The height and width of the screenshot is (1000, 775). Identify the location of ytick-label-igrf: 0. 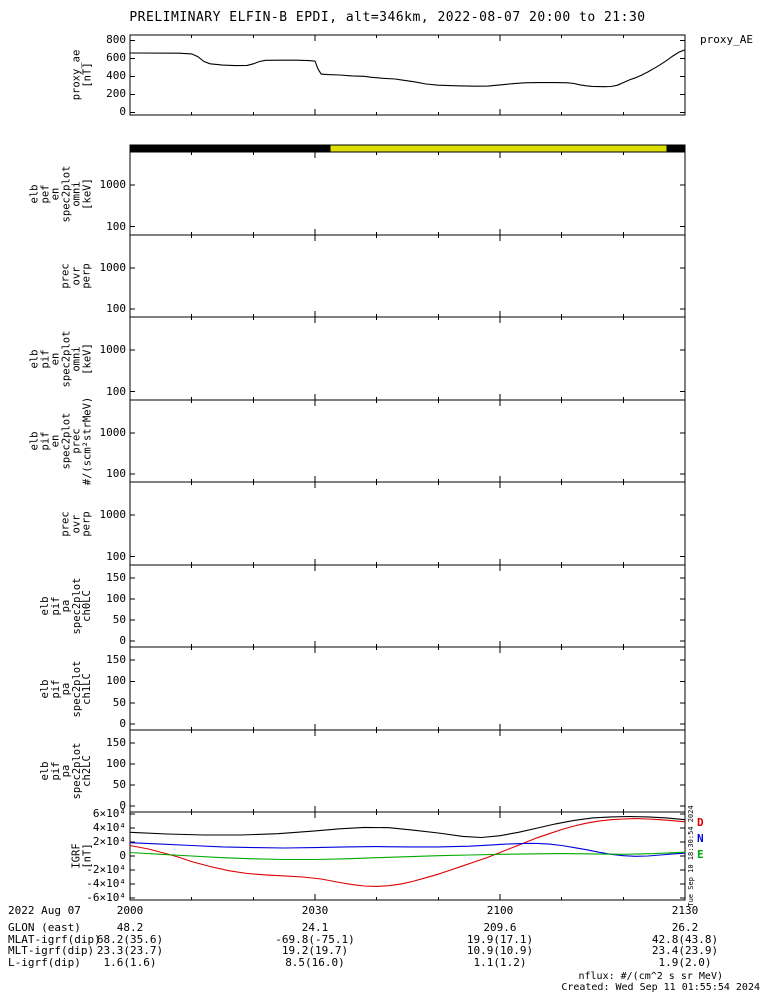
(122, 855).